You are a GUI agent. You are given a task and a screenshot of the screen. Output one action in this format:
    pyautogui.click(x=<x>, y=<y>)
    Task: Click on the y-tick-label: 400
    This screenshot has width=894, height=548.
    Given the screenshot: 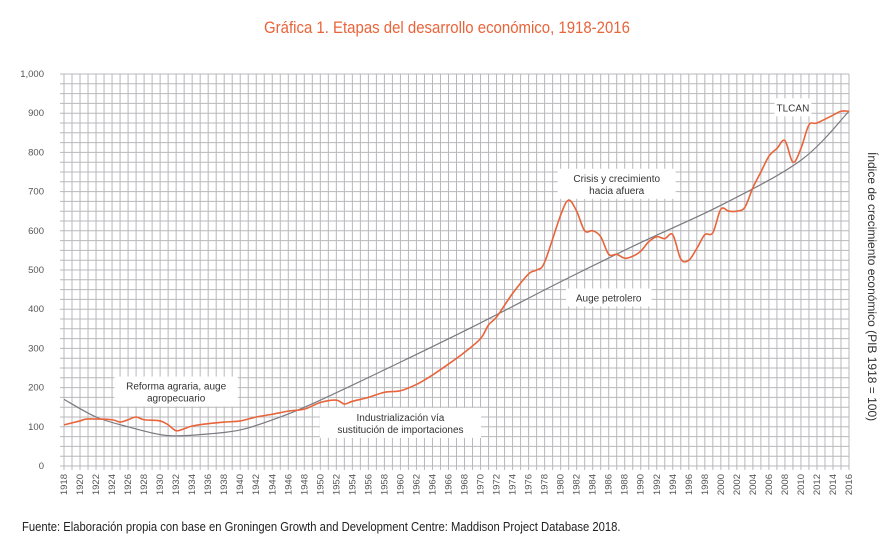 What is the action you would take?
    pyautogui.click(x=36, y=309)
    